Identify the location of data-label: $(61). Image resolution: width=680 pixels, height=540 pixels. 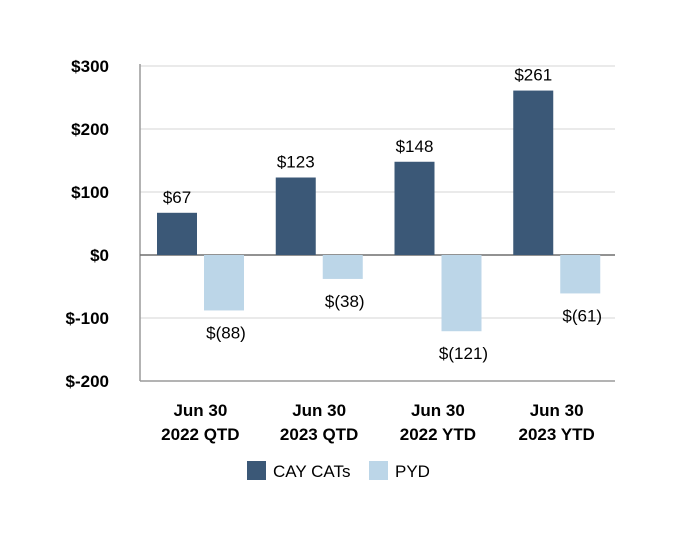
(582, 315).